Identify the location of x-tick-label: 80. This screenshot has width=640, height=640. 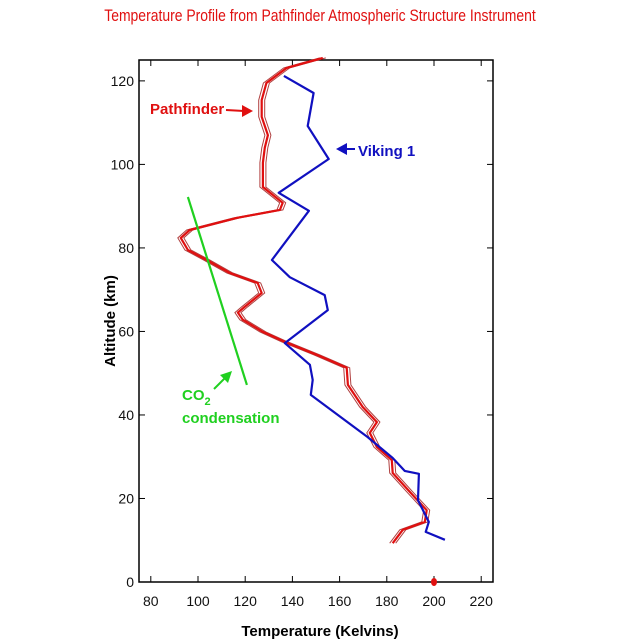
(151, 601).